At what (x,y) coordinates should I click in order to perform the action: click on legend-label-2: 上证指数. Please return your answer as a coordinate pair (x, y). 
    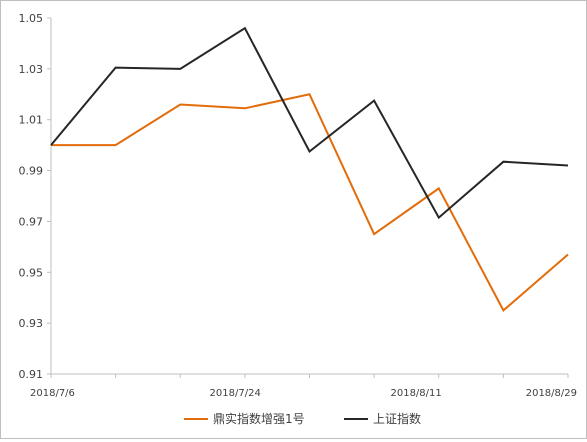
    Looking at the image, I should click on (397, 418).